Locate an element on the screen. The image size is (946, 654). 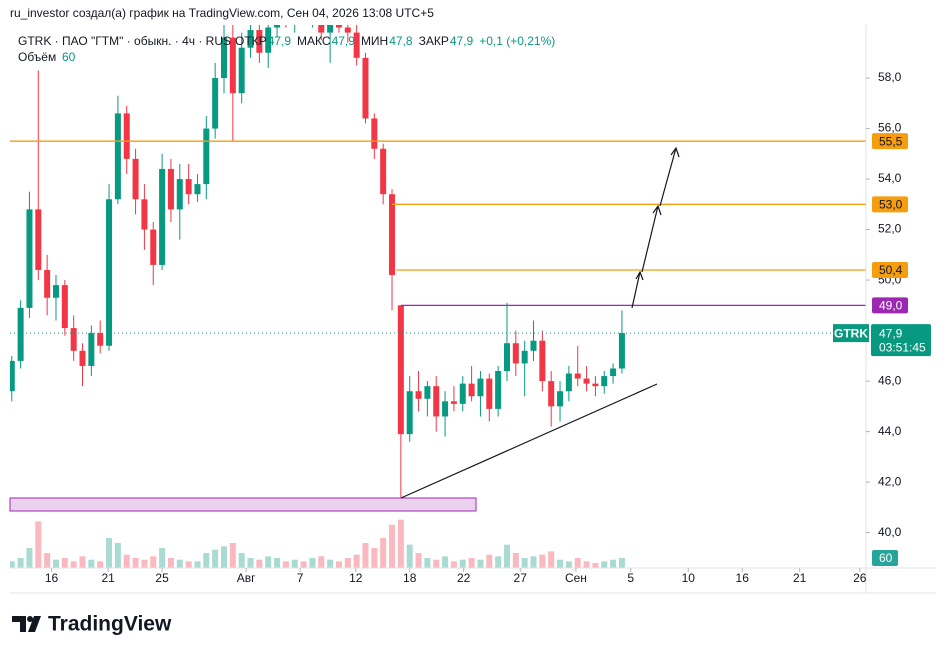
x-tick-label: 5 is located at coordinates (630, 578).